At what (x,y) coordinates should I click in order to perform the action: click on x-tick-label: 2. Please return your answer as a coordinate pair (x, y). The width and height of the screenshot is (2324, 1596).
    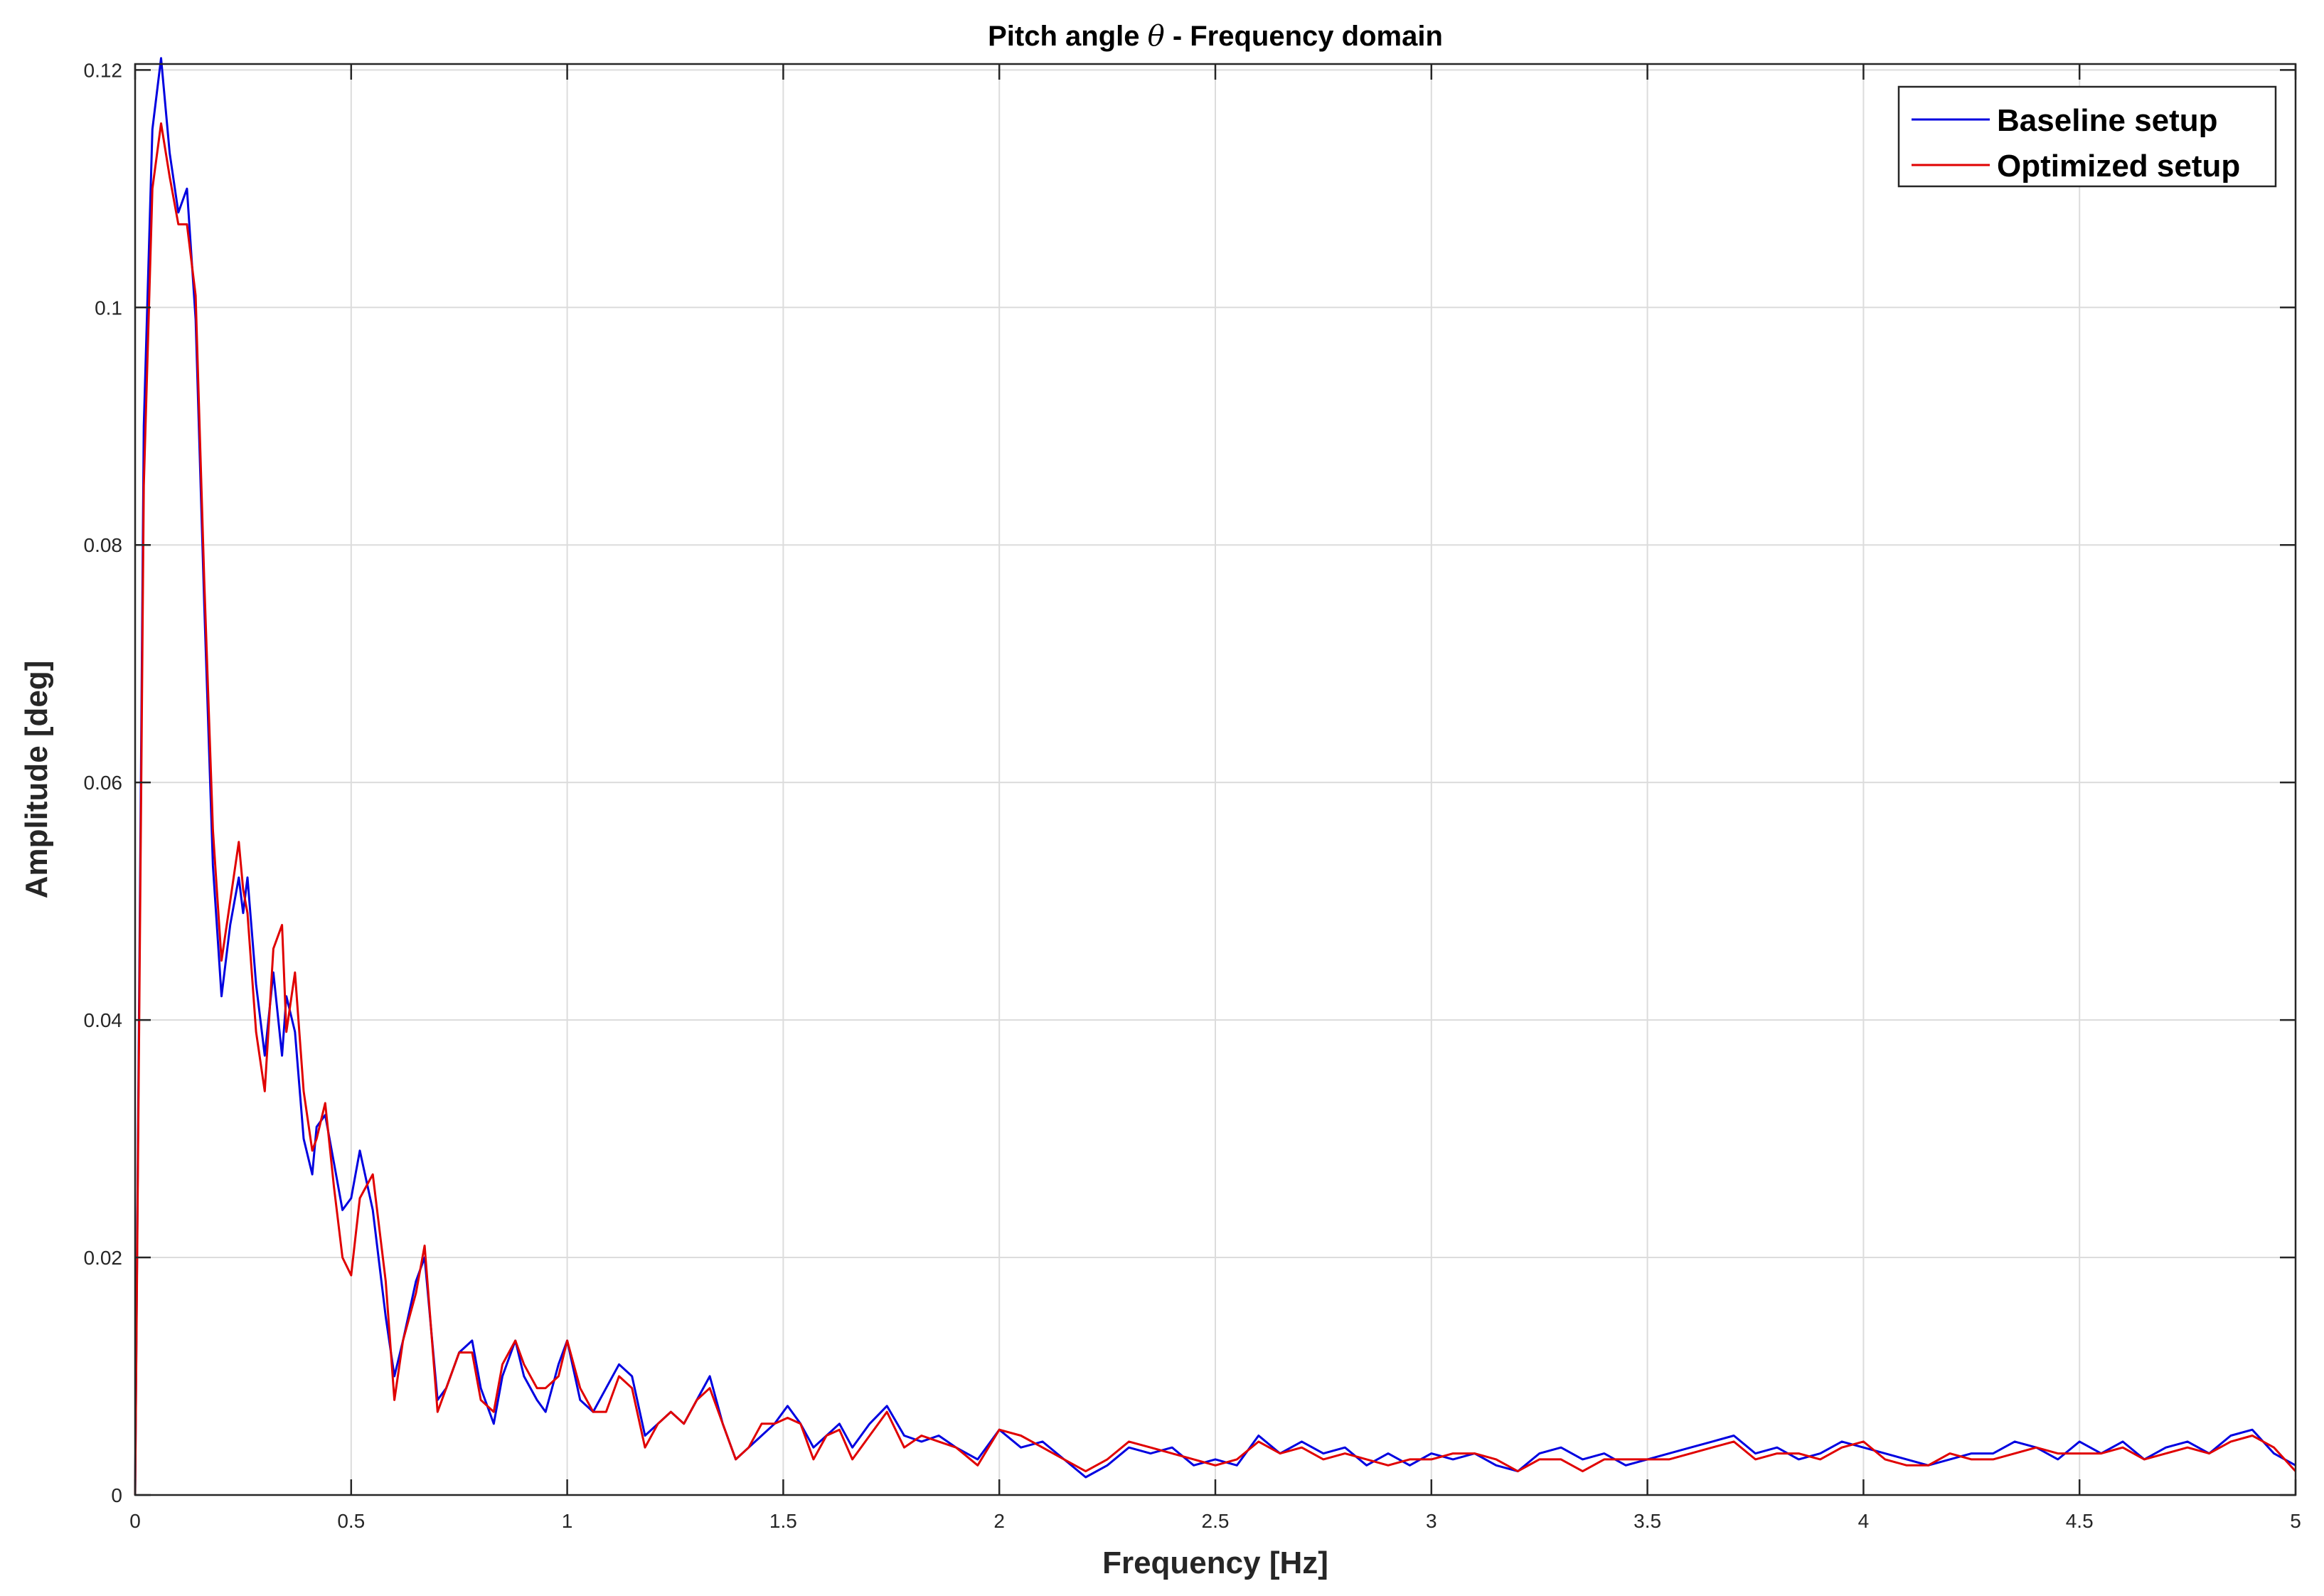
    Looking at the image, I should click on (999, 1521).